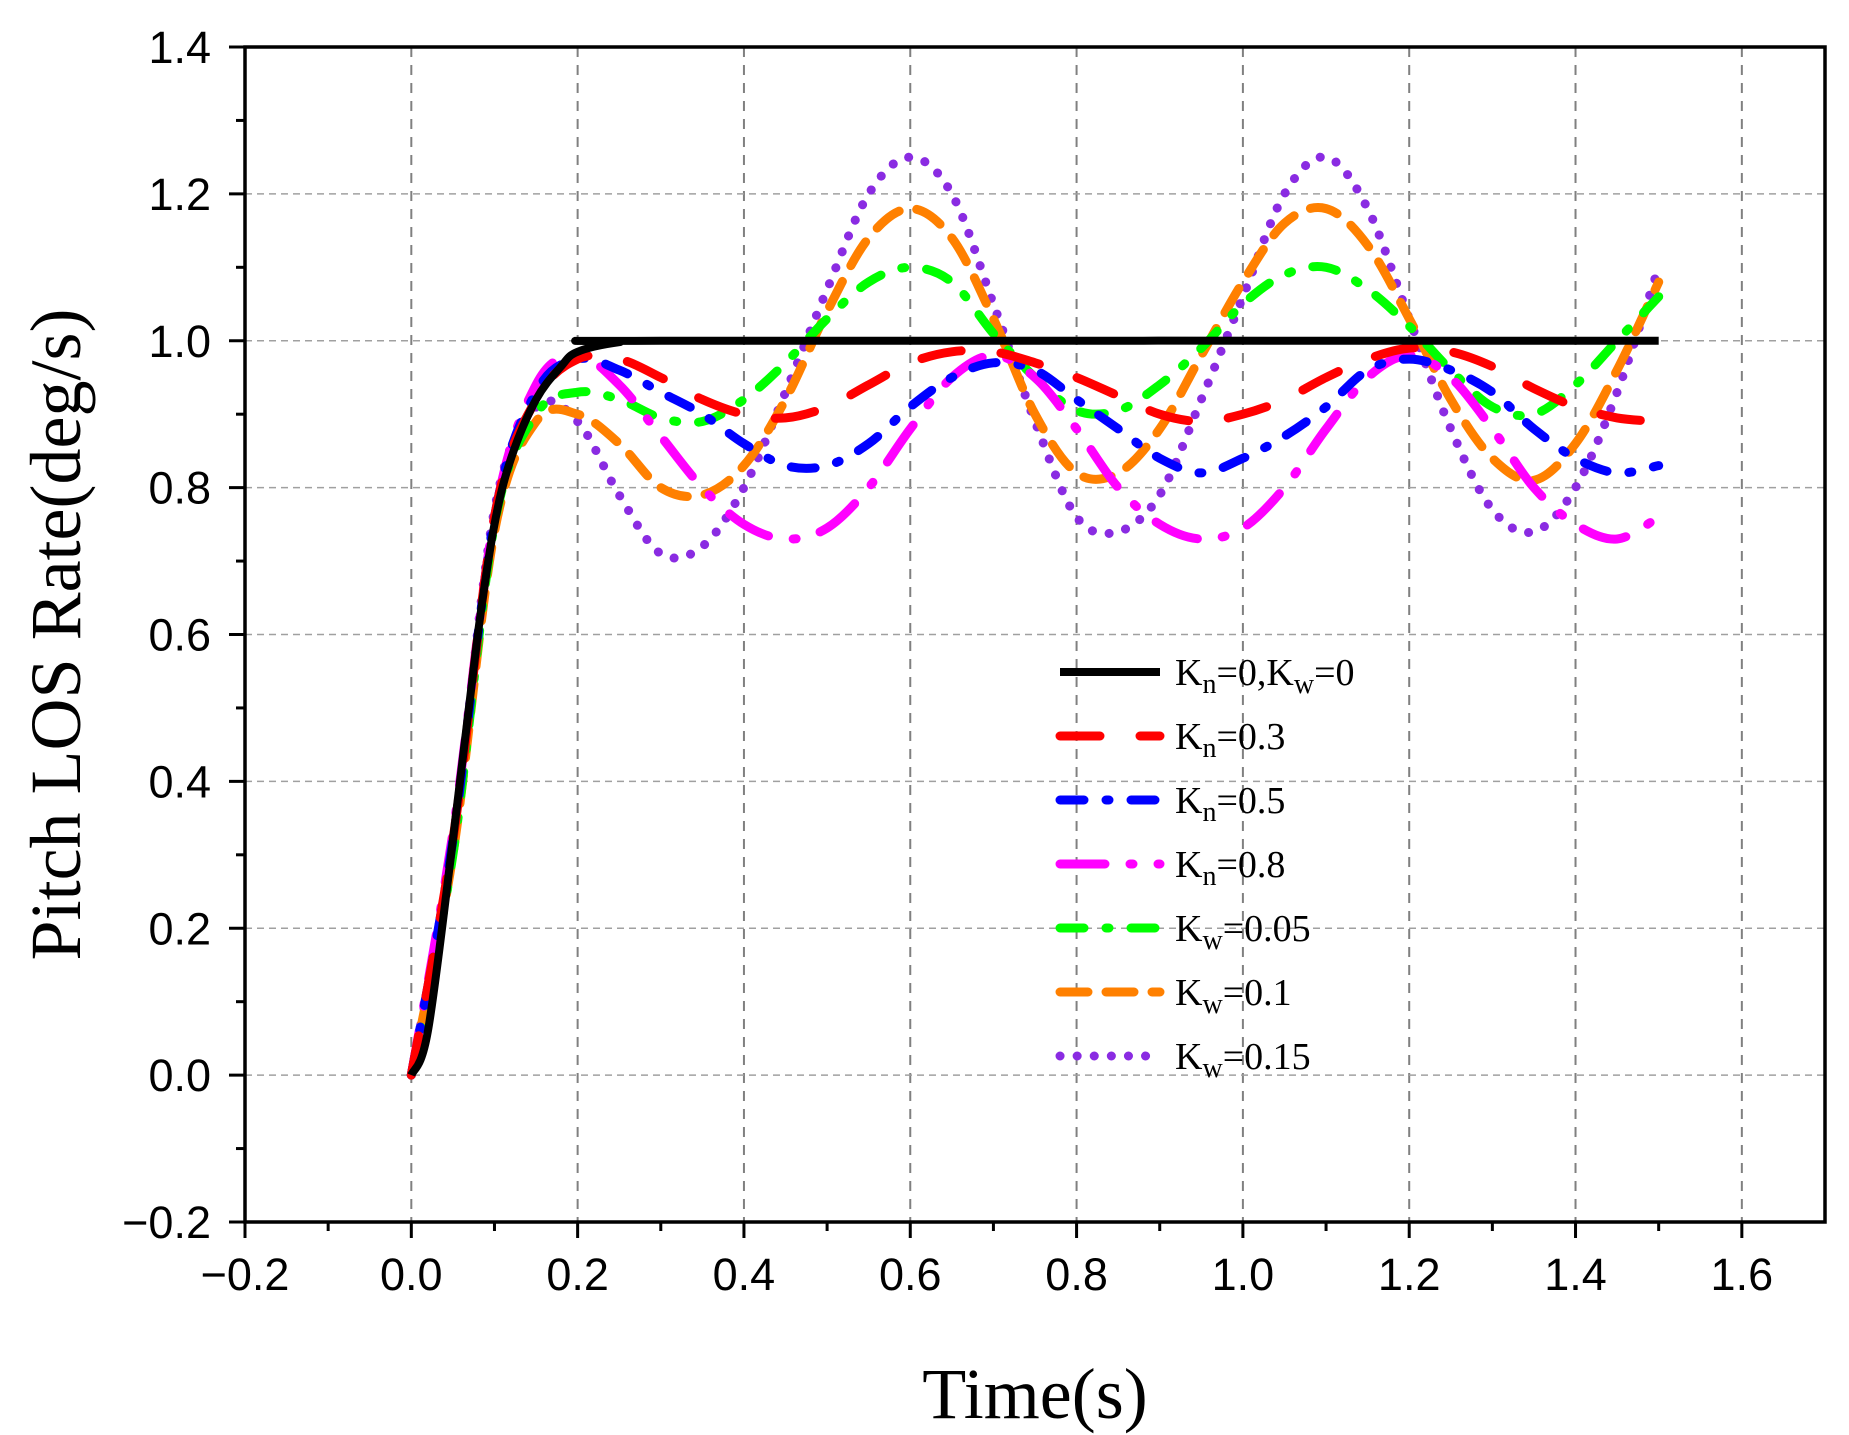 The height and width of the screenshot is (1435, 1849). Describe the element at coordinates (1076, 1274) in the screenshot. I see `x-tick-label: 0.8` at that location.